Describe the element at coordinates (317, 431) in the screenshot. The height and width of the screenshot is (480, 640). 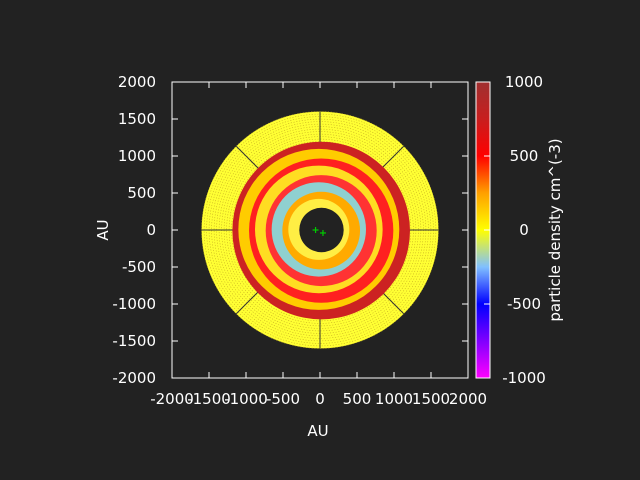
I see `x-axis-label: AU` at that location.